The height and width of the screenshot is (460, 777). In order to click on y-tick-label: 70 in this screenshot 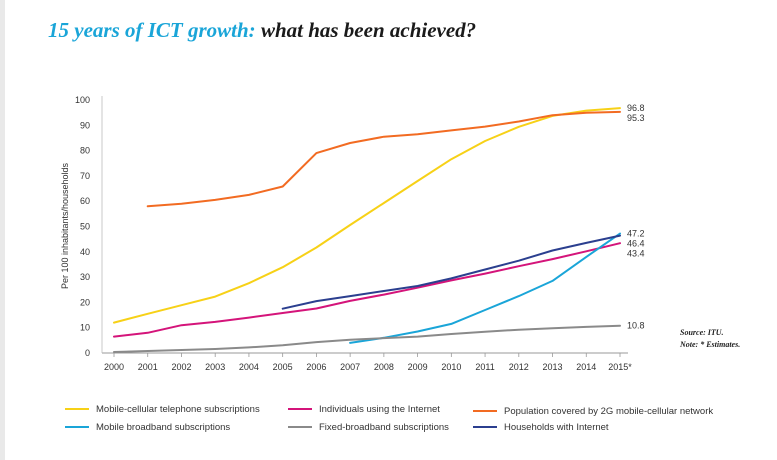, I will do `click(85, 176)`.